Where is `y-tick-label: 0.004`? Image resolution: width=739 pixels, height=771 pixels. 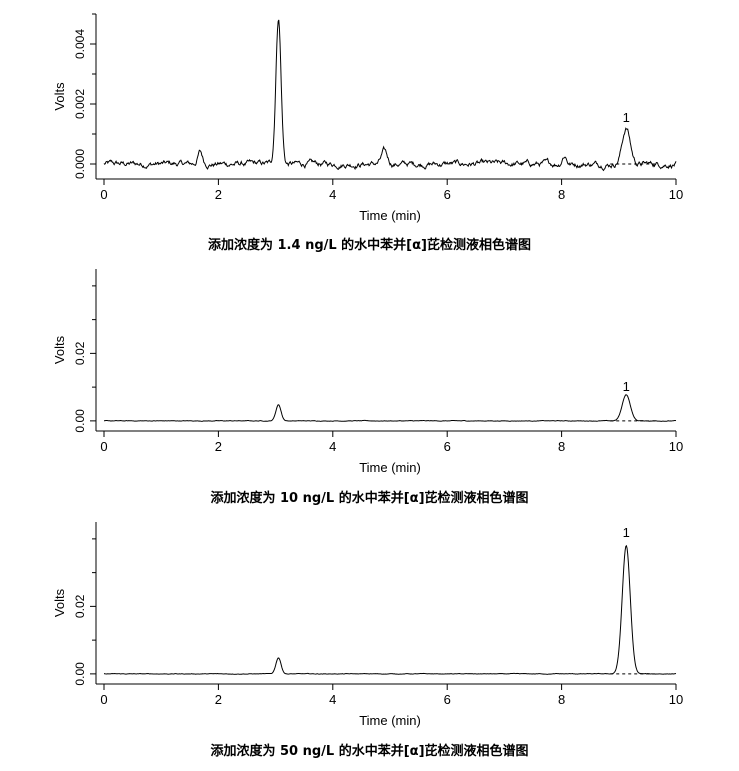 y-tick-label: 0.004 is located at coordinates (80, 44).